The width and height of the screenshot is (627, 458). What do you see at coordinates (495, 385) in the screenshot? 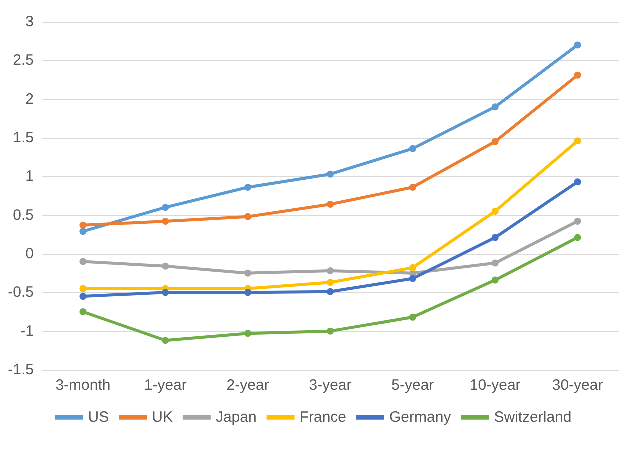
I see `x-tick-label: 10-year` at bounding box center [495, 385].